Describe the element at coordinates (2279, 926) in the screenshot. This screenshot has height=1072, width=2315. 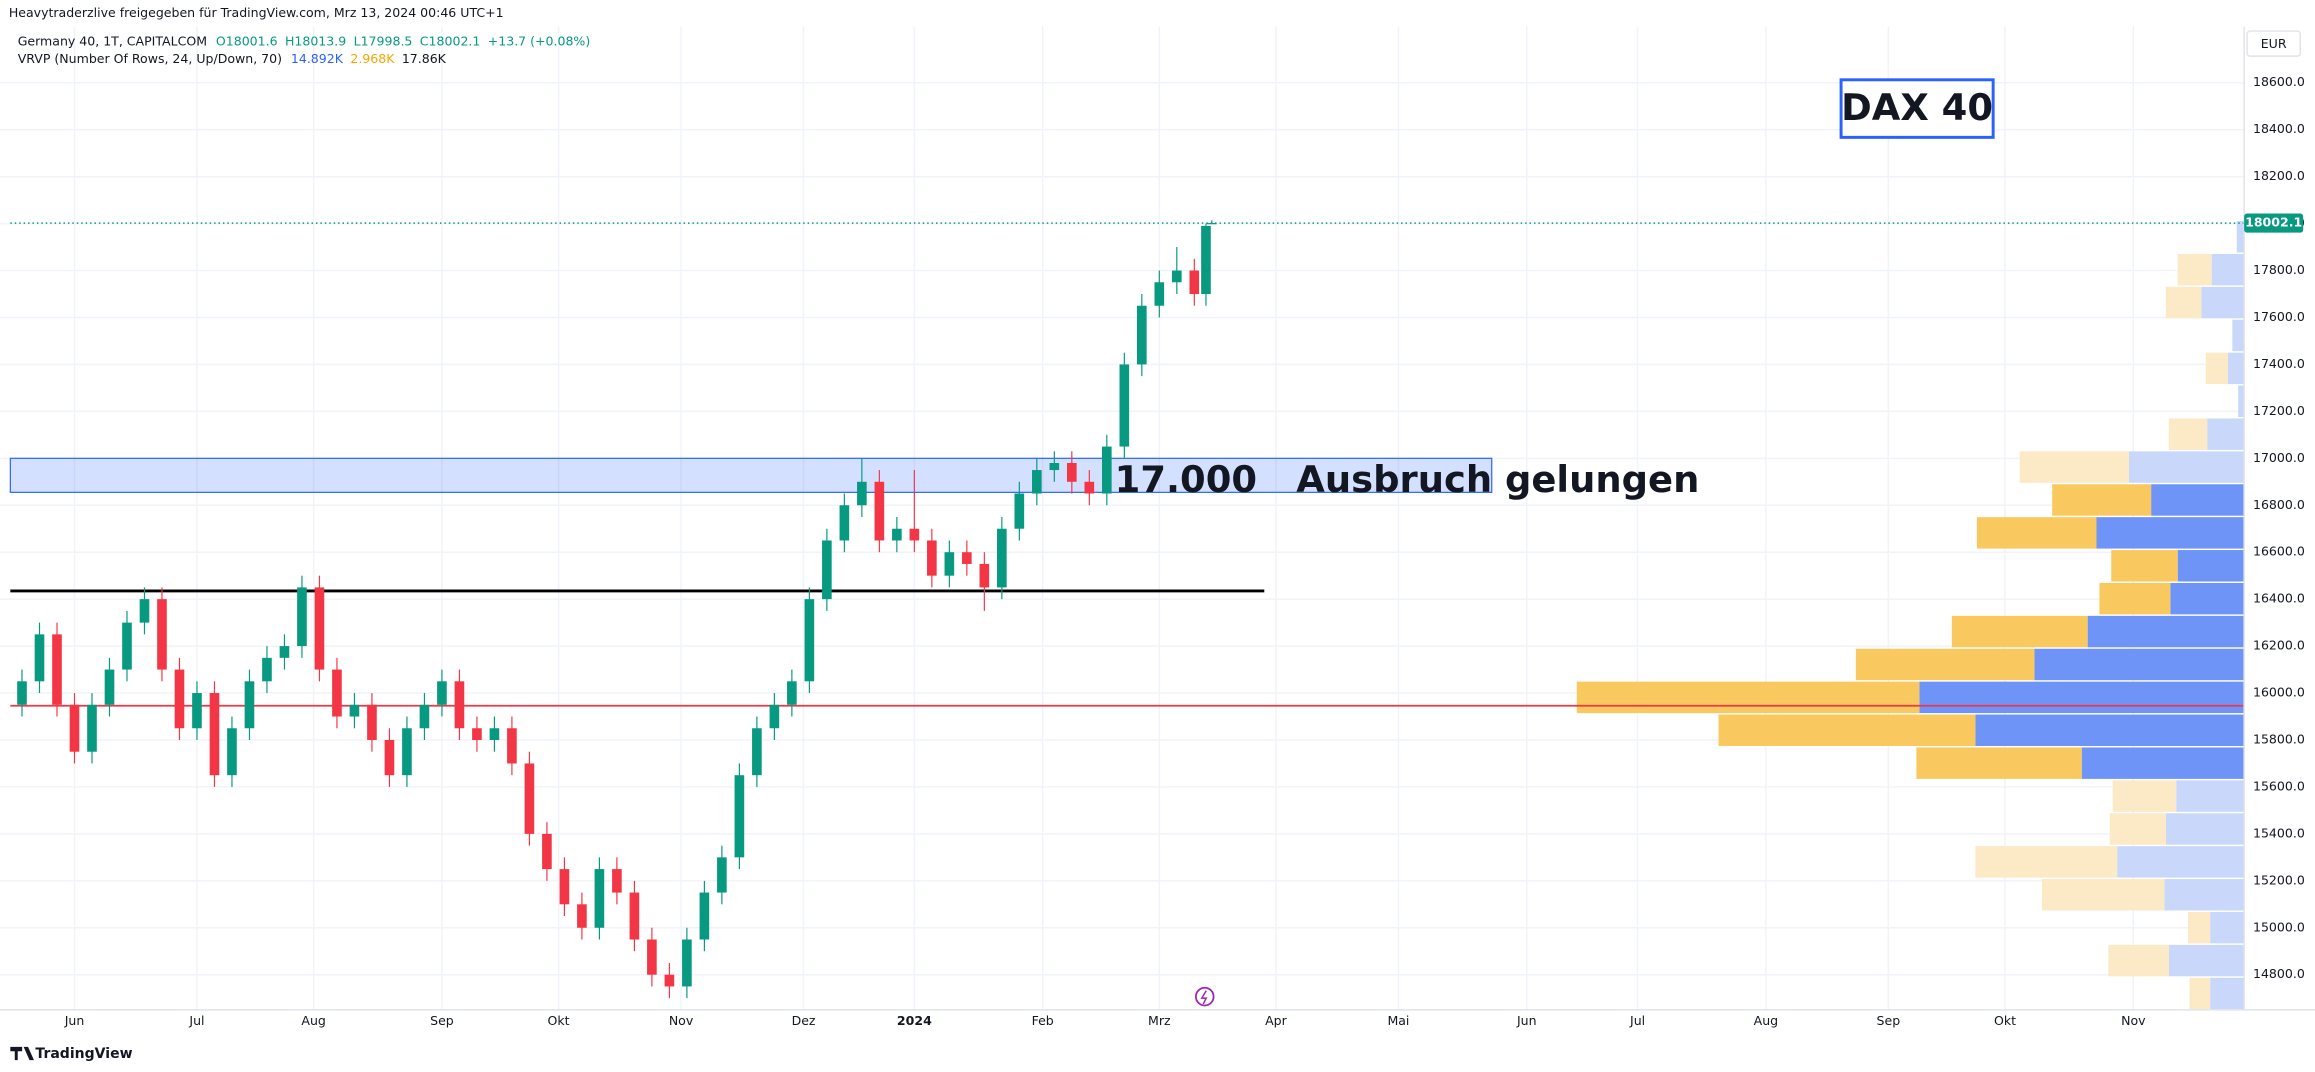
I see `y-tick-label: 15000.0` at that location.